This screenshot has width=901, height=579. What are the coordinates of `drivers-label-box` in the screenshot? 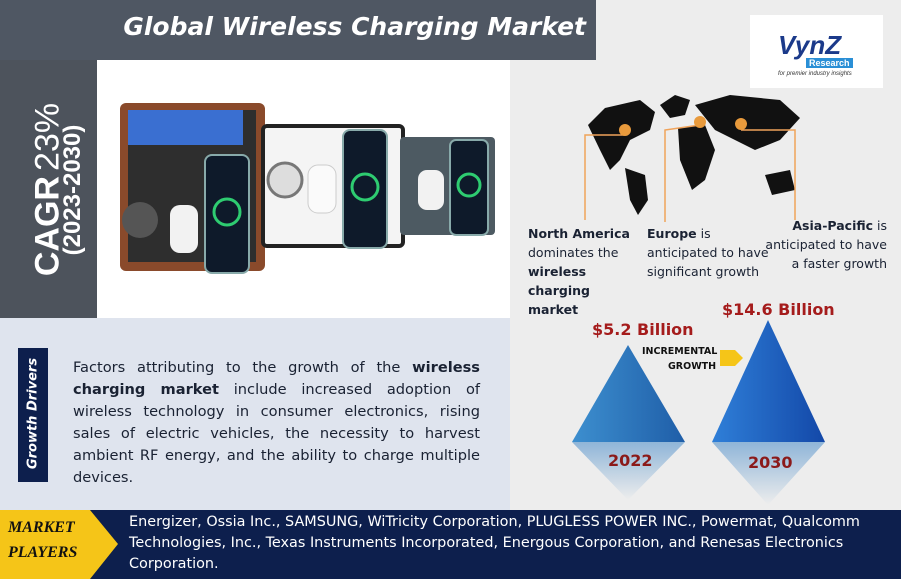 It's located at (33, 415).